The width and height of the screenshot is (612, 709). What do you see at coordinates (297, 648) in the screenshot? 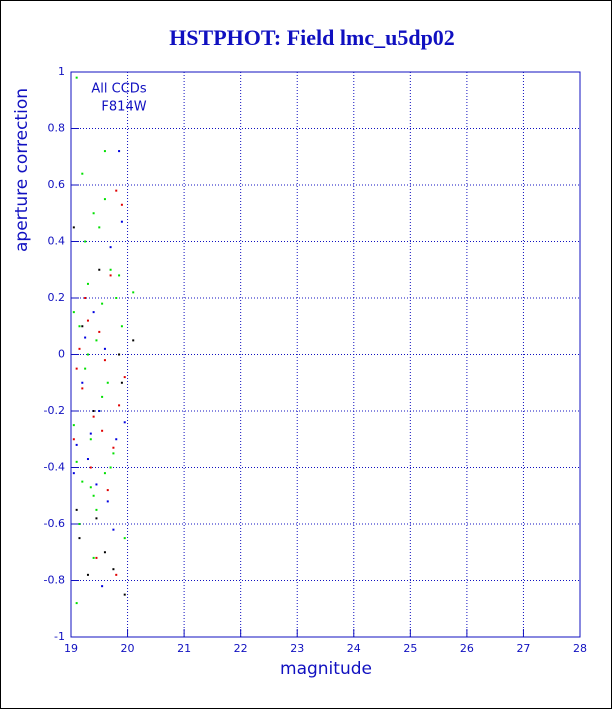
I see `x-tick-label: 23` at bounding box center [297, 648].